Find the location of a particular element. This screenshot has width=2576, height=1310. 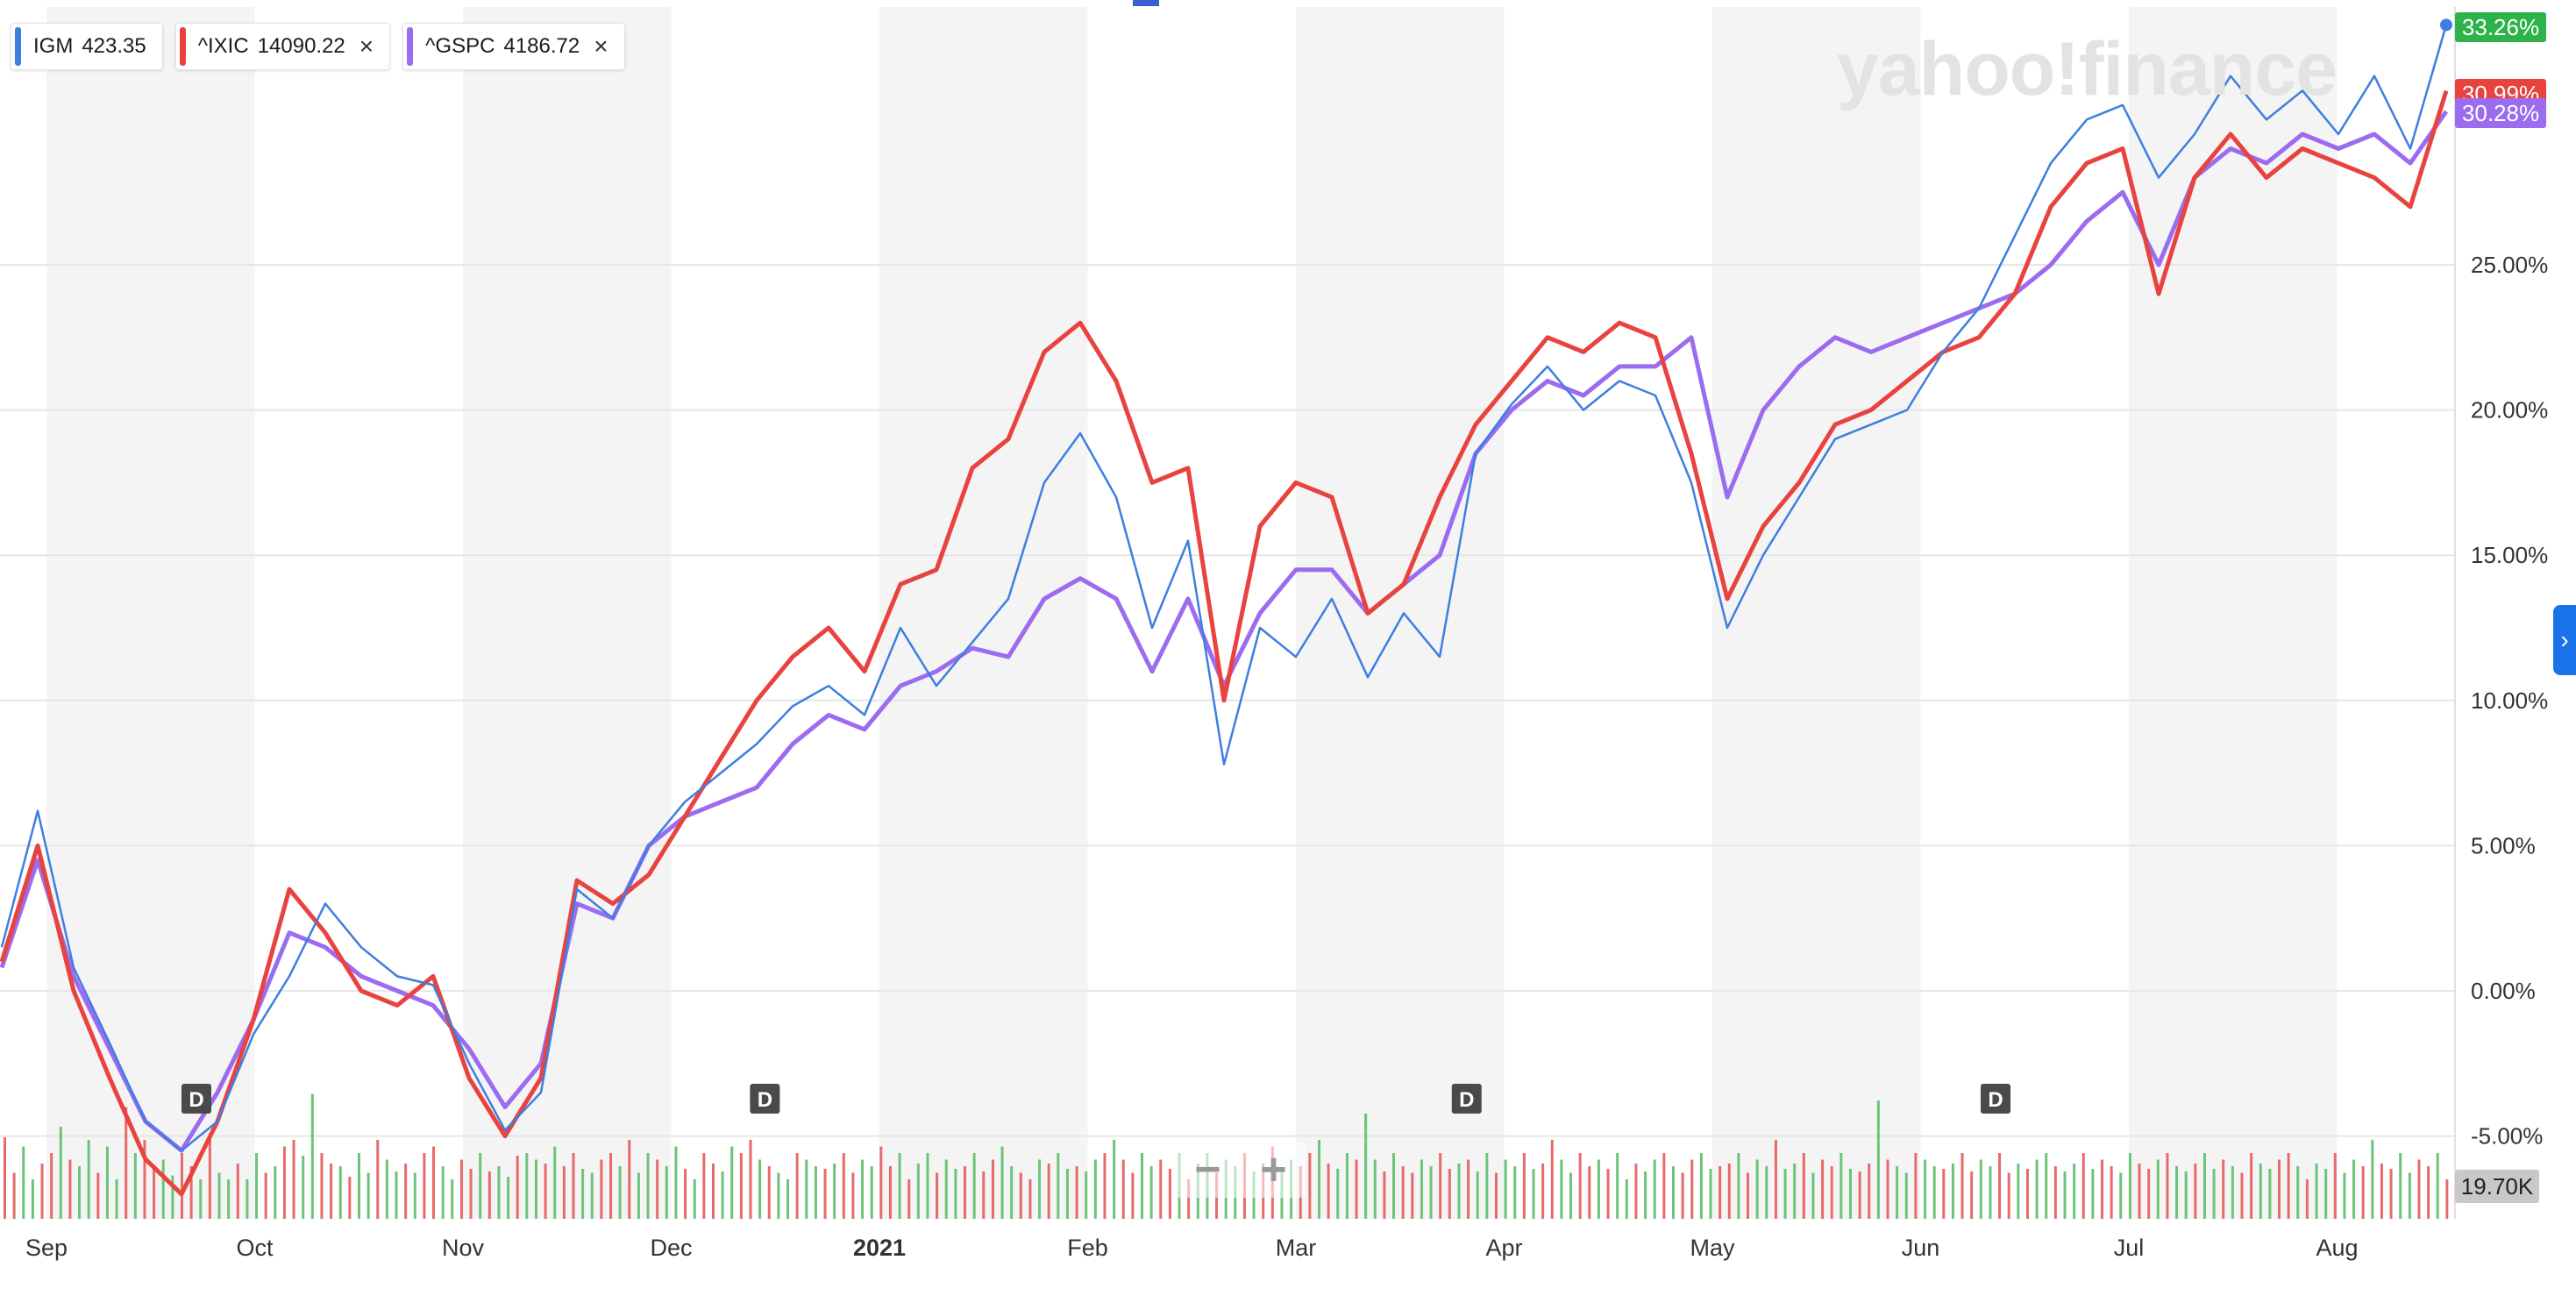

legend-chip-igm: IGM 423.35 is located at coordinates (87, 46).